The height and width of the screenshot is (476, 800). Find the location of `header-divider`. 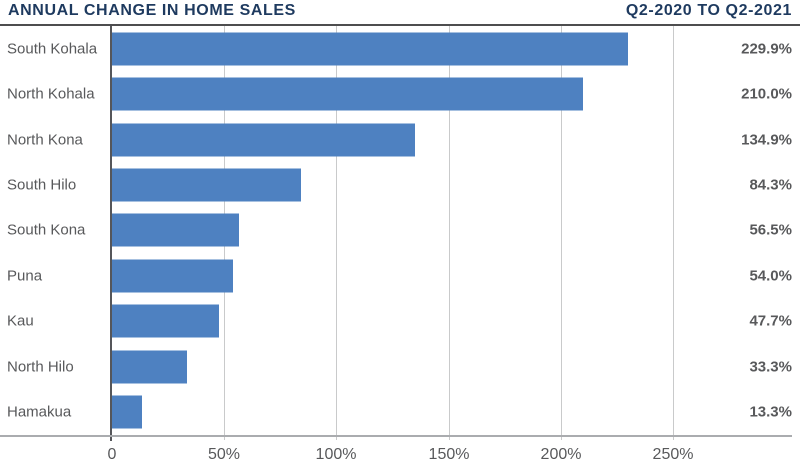

header-divider is located at coordinates (400, 25).